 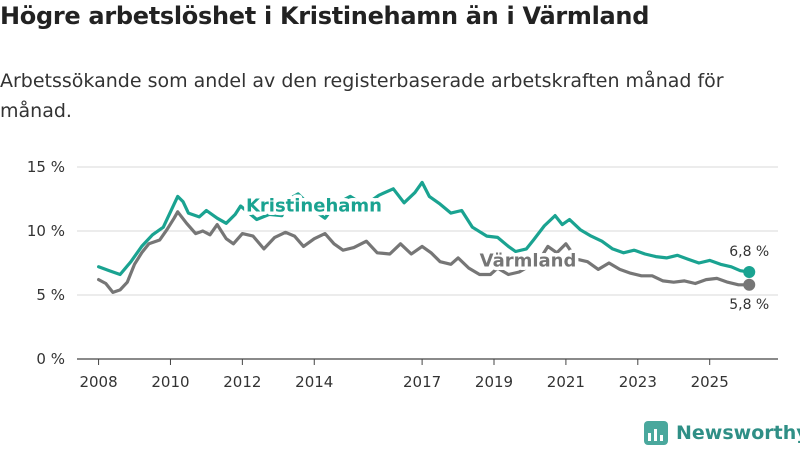 I want to click on y-tick-label: 10 %, so click(x=46, y=231).